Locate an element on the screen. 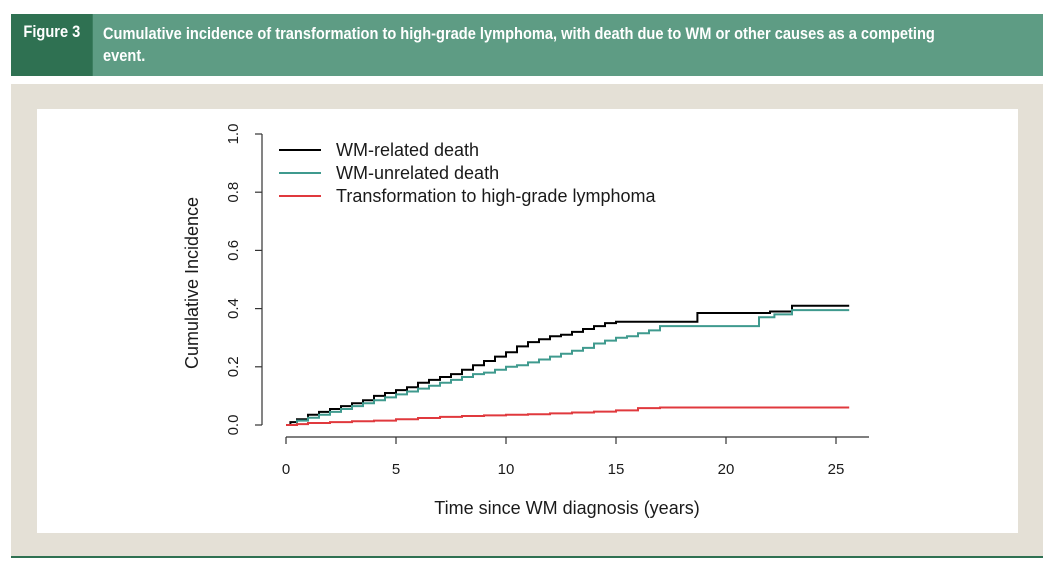 This screenshot has width=1056, height=574. legend-label-3: Transformation to high-grade lymphoma is located at coordinates (496, 196).